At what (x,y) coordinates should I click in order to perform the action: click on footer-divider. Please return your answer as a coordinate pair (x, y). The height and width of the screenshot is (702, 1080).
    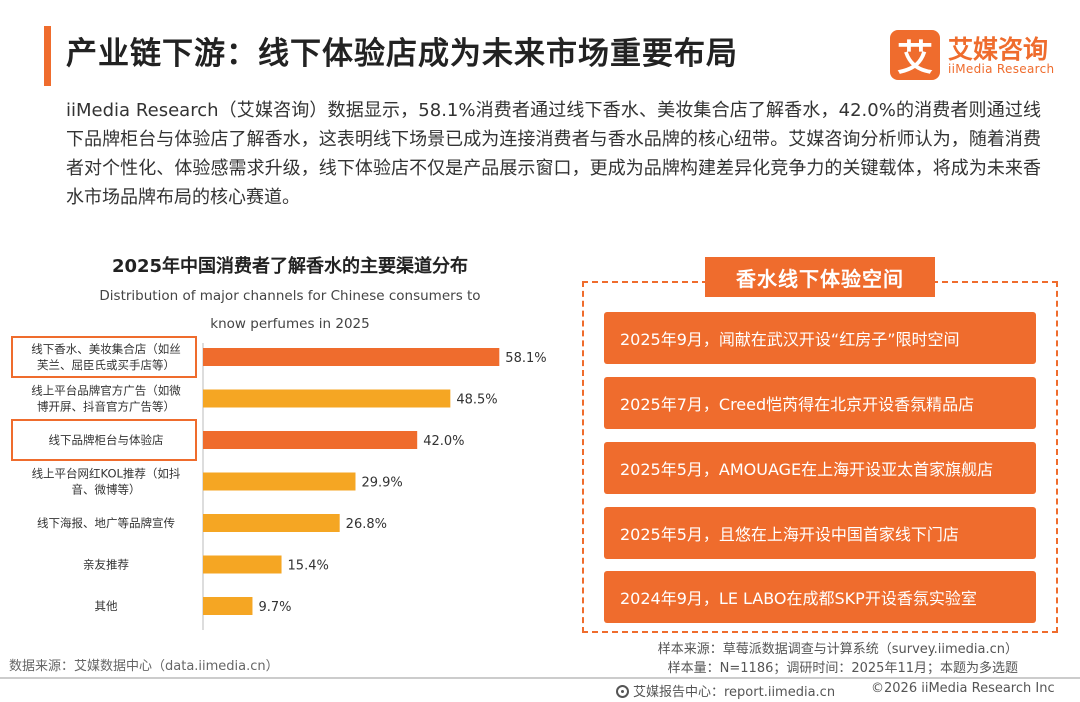
    Looking at the image, I should click on (540, 678).